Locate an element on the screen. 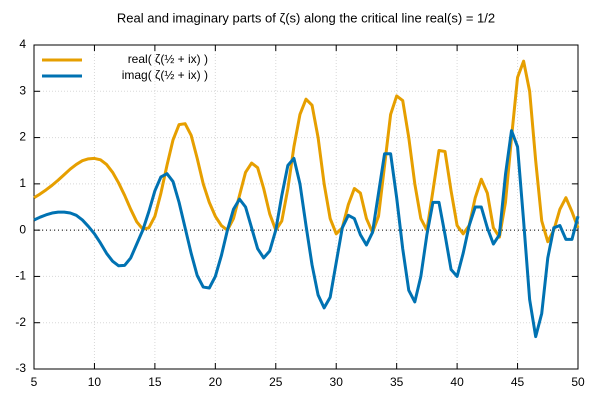 The height and width of the screenshot is (400, 600). legend-label: imag( ζ(½ + ix) ) is located at coordinates (165, 75).